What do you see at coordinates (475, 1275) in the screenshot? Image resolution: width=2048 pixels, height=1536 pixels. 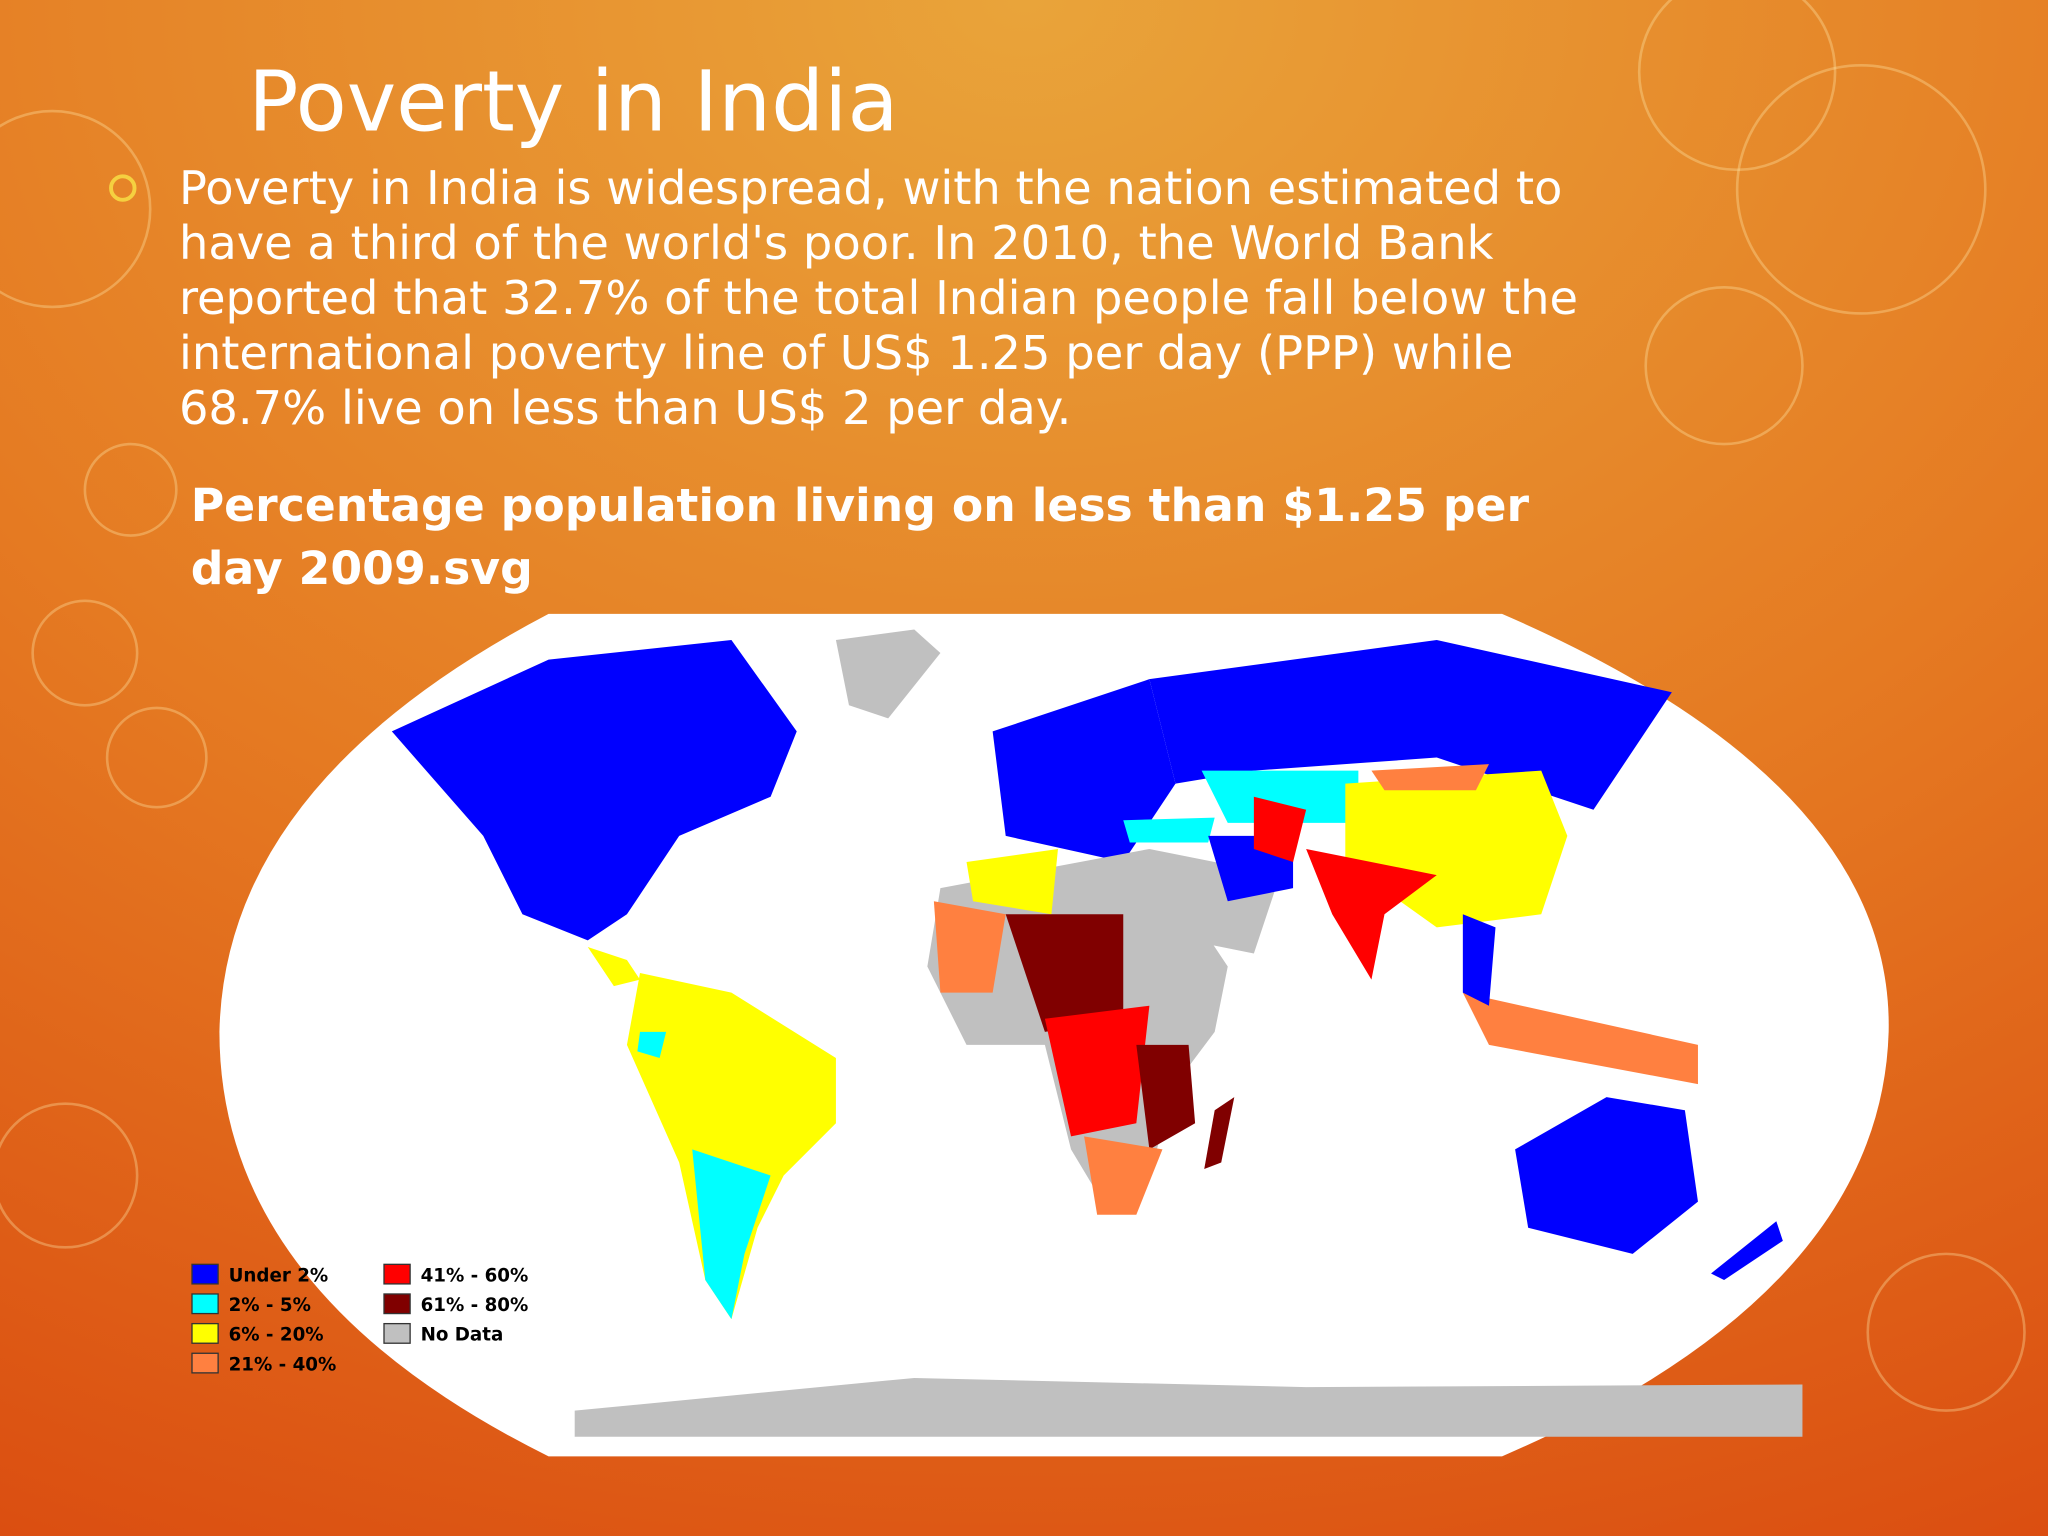 I see `legend-label: 41% - 60%` at bounding box center [475, 1275].